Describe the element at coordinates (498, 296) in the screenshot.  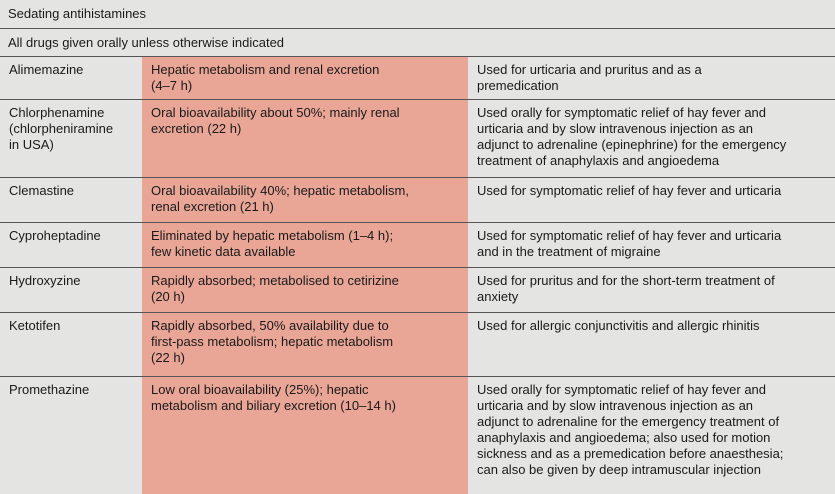
I see `cell-text: anxiety` at that location.